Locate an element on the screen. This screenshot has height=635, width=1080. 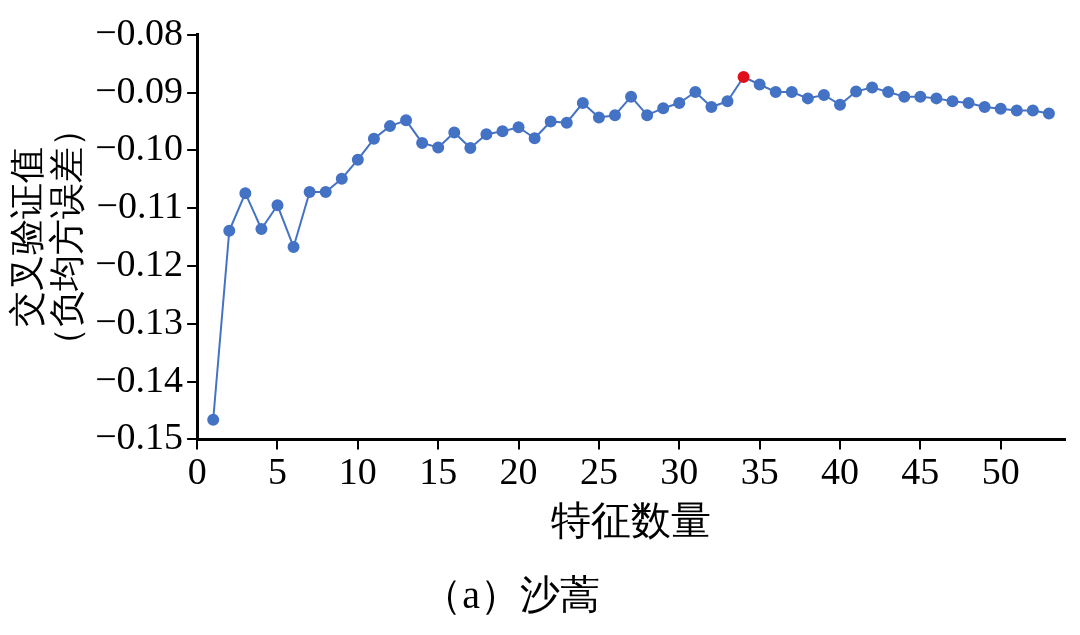
x-tick-label: 50 is located at coordinates (1000, 471).